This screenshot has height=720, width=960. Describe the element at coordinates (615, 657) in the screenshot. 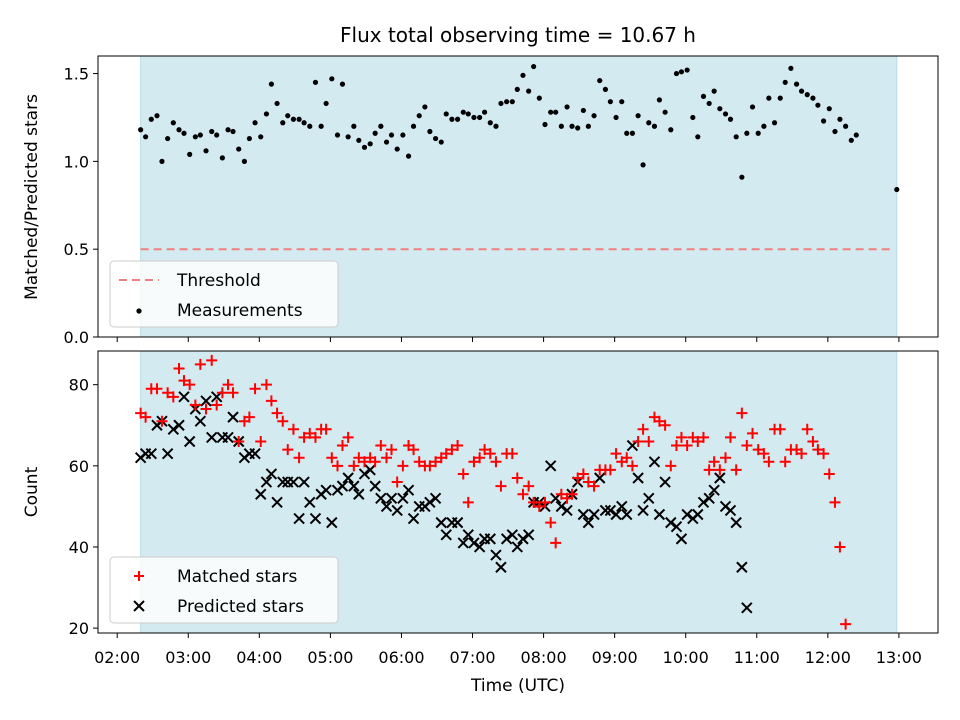

I see `x-tick-label: 09:00` at that location.